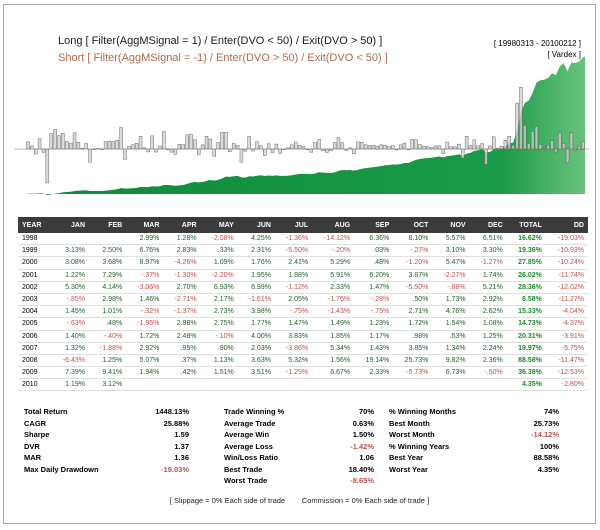 The width and height of the screenshot is (600, 530). Describe the element at coordinates (526, 373) in the screenshot. I see `table-cell: 36.38%` at that location.